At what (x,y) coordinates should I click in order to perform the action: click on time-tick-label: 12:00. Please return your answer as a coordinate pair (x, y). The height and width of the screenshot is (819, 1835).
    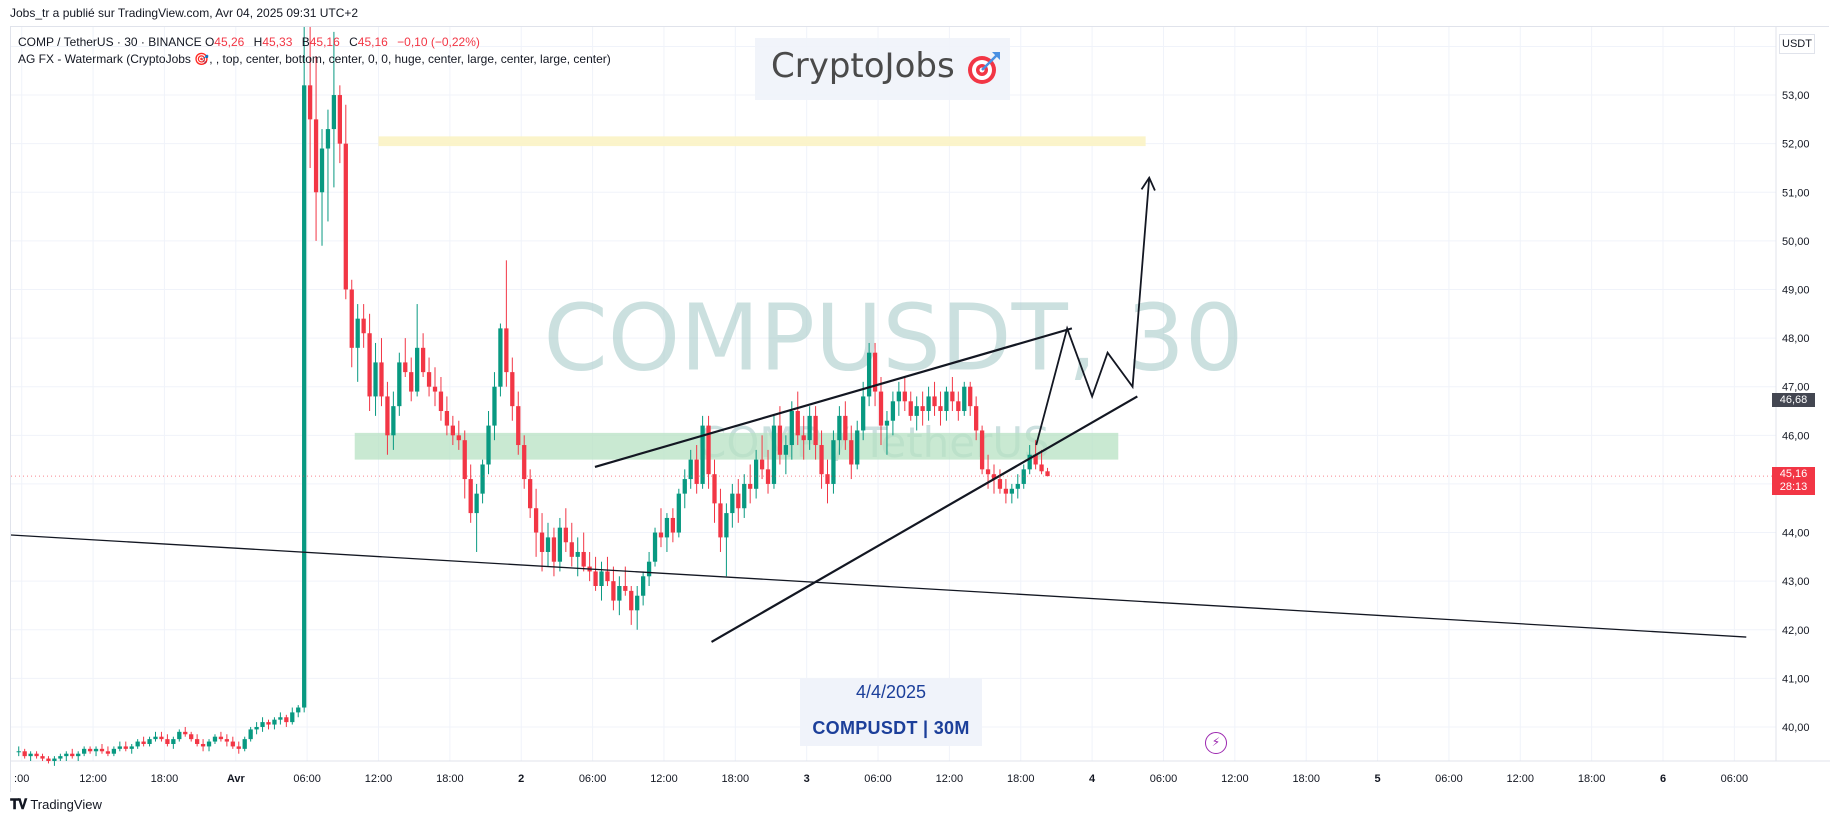
    Looking at the image, I should click on (1521, 779).